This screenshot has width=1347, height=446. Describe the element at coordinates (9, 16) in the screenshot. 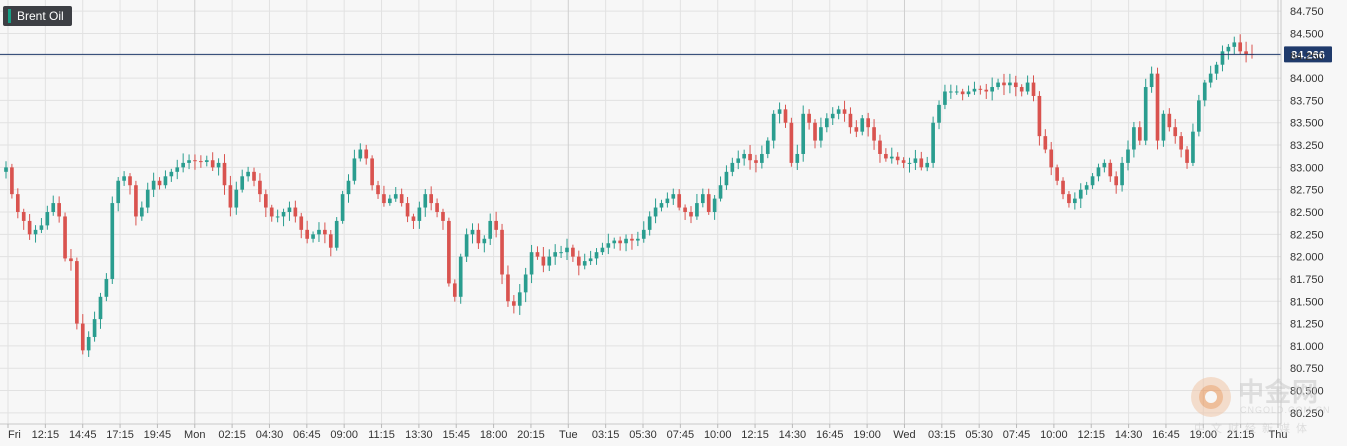

I see `series-color-marker` at that location.